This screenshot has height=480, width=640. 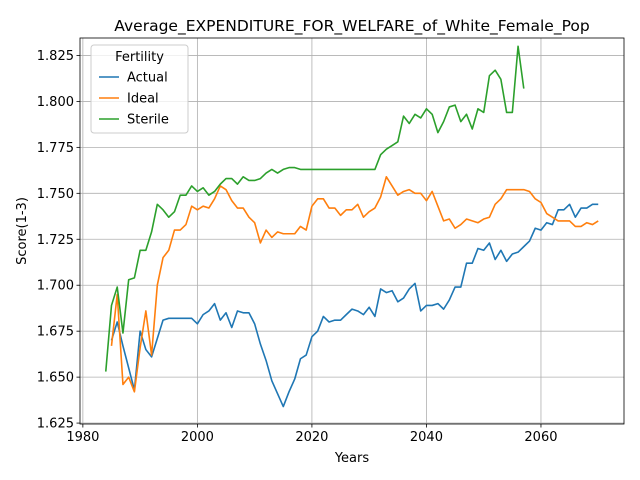 What do you see at coordinates (197, 437) in the screenshot?
I see `x-tick-label: 2000` at bounding box center [197, 437].